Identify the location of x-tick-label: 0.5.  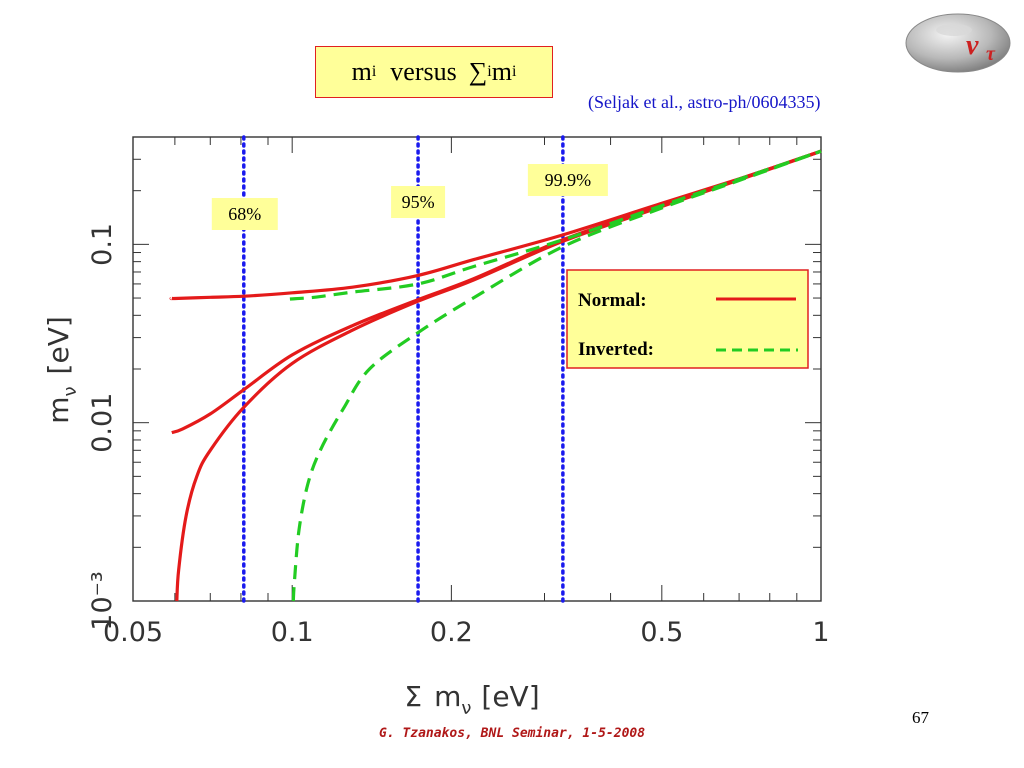
(661, 632).